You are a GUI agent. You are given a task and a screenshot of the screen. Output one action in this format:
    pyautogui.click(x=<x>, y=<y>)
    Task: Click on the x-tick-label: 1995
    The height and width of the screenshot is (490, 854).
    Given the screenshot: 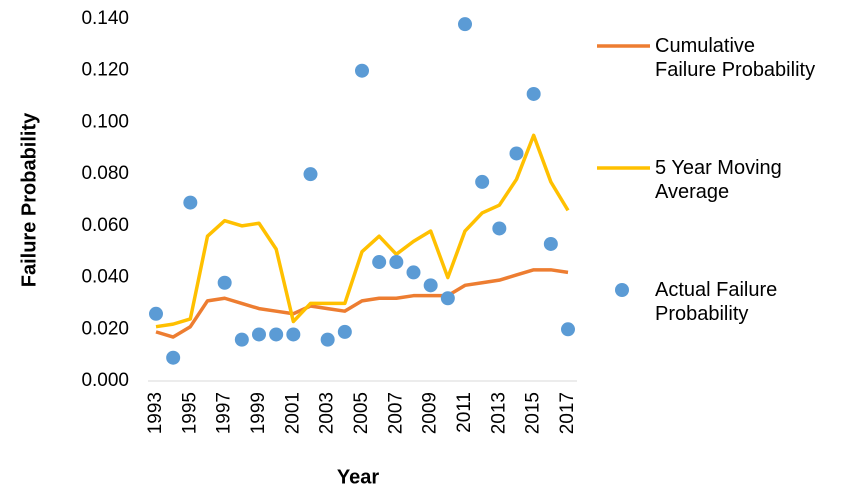 What is the action you would take?
    pyautogui.click(x=189, y=413)
    